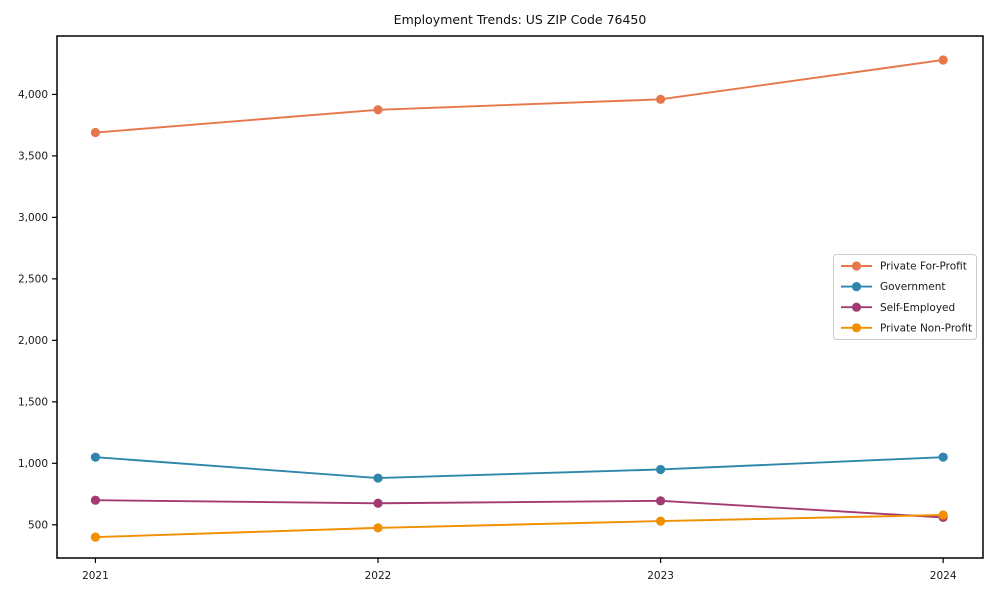  Describe the element at coordinates (520, 19) in the screenshot. I see `chart-title: Employment Trends: US ZIP Code 76450` at that location.